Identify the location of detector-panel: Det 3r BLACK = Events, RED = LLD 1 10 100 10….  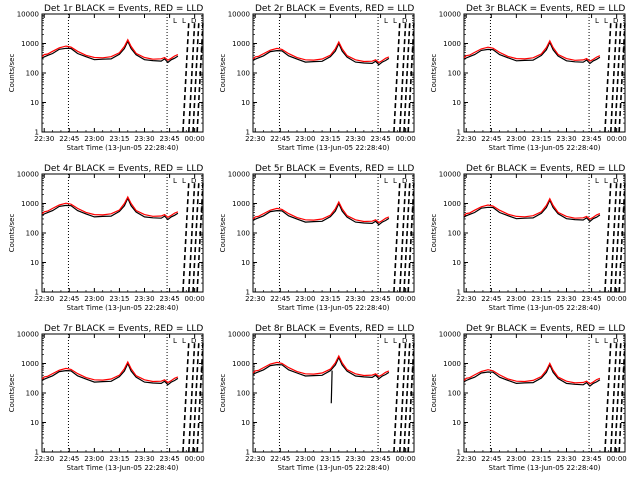
(528, 78).